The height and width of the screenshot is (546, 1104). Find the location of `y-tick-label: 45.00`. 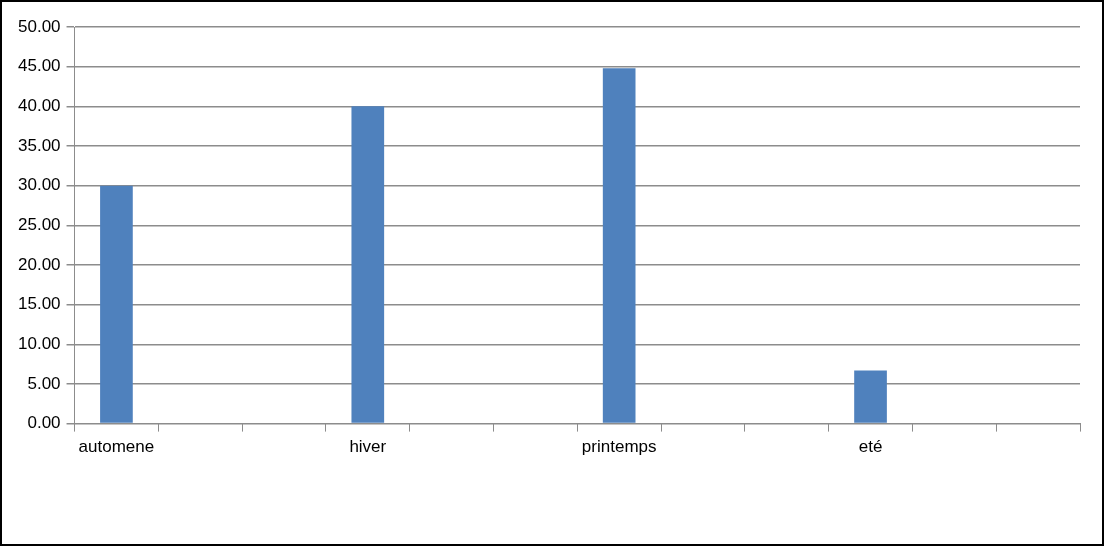

y-tick-label: 45.00 is located at coordinates (39, 66).